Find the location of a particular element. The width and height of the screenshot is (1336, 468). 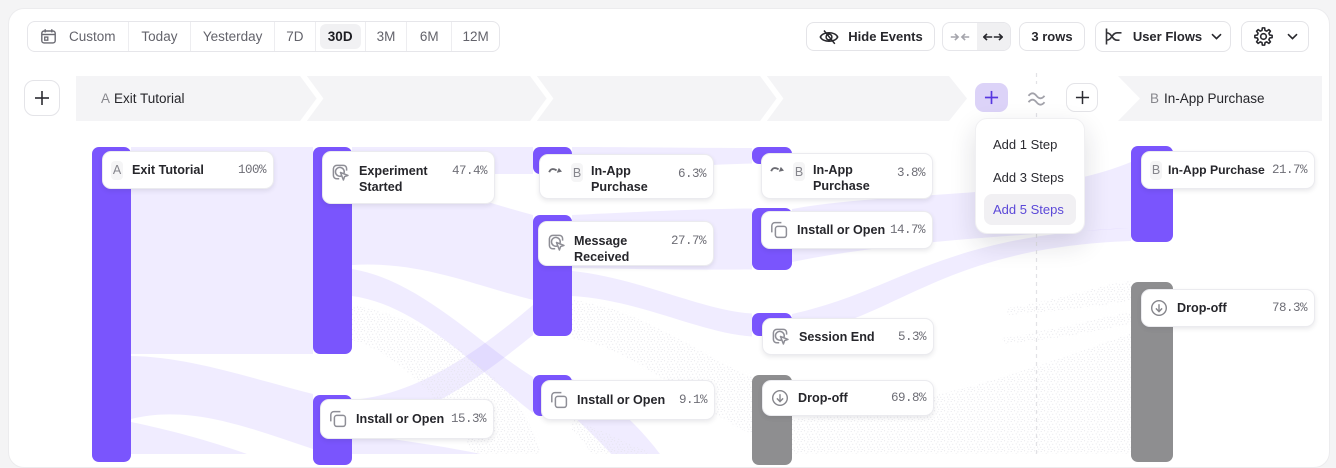

svg-text: In-App Purchase is located at coordinates (1214, 98).